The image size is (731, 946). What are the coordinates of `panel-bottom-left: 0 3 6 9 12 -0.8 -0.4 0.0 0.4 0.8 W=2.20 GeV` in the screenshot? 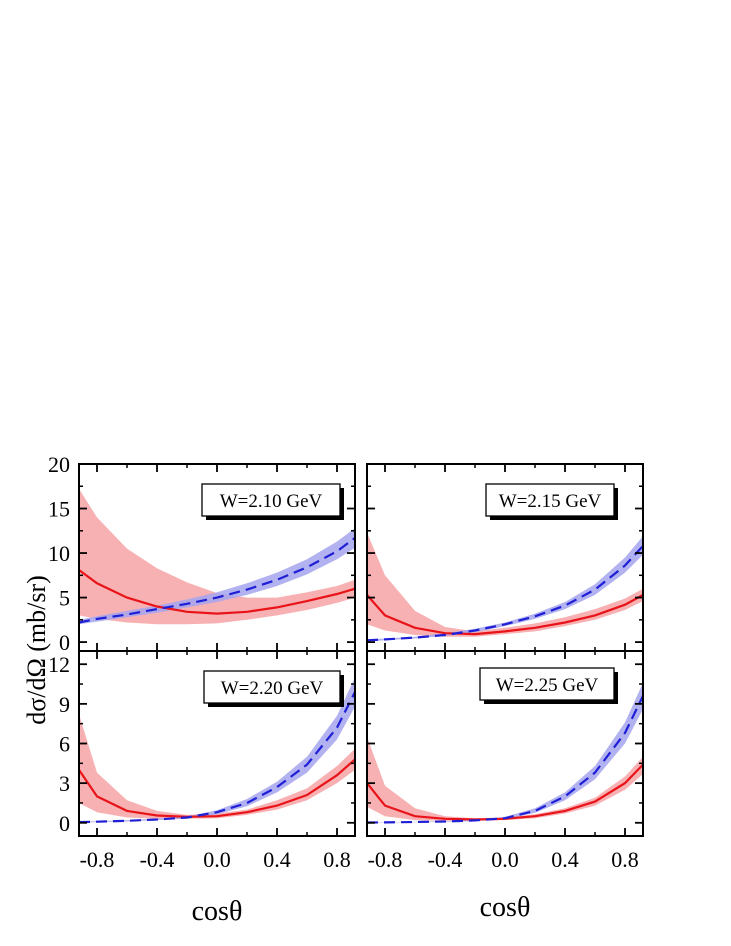 It's located at (202, 761).